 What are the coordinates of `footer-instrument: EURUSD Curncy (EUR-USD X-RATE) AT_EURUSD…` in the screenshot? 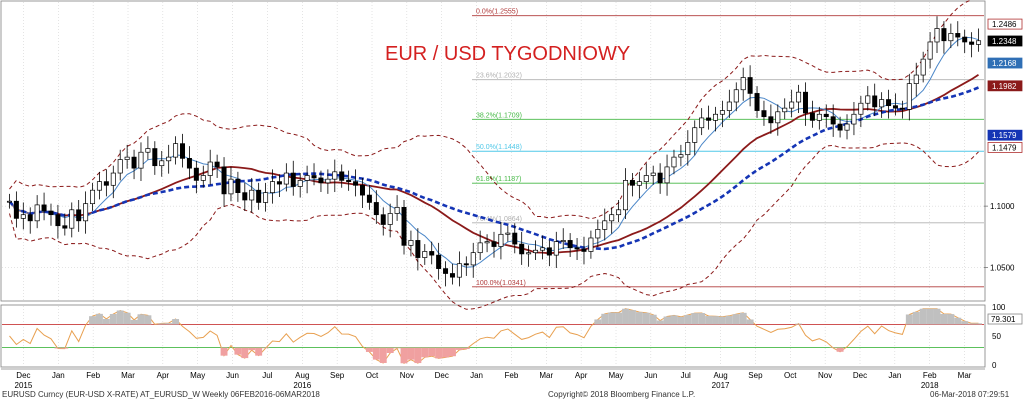 It's located at (161, 394).